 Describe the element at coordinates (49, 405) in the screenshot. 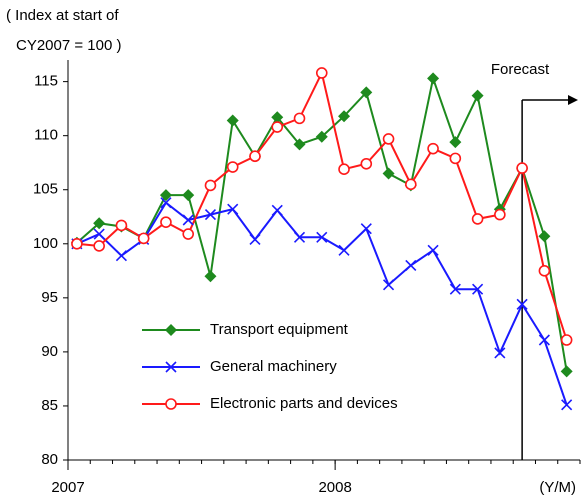

I see `y-tick-label: 85` at that location.